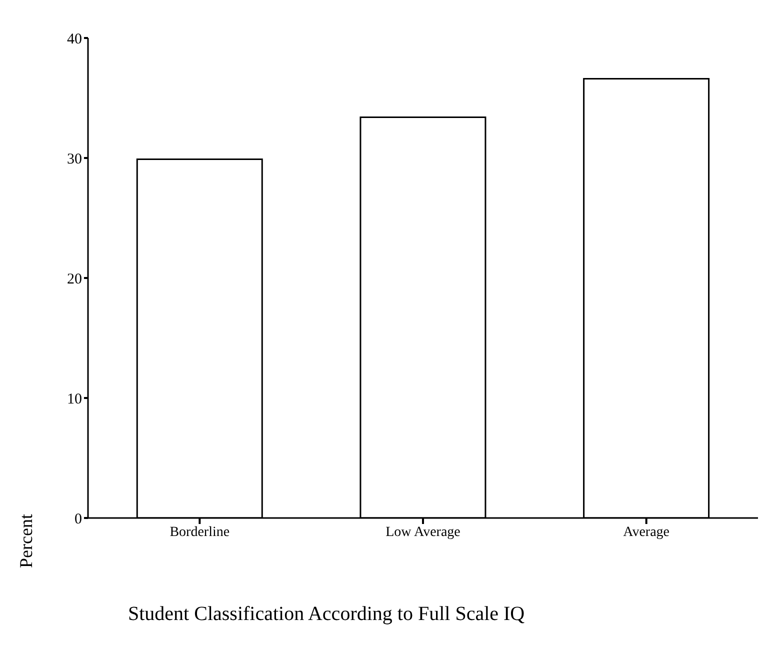 The width and height of the screenshot is (780, 666). I want to click on y-tick-label: 40, so click(74, 39).